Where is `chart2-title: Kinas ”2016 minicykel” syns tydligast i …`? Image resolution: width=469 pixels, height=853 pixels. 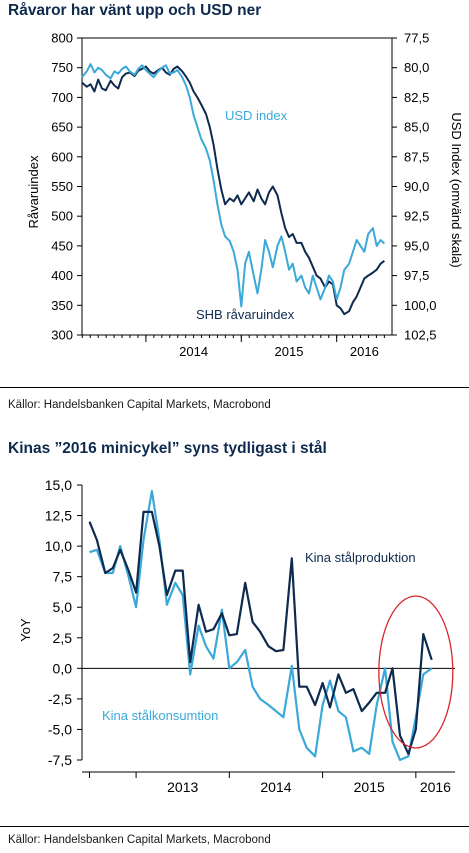 chart2-title: Kinas ”2016 minicykel” syns tydligast i … is located at coordinates (167, 448).